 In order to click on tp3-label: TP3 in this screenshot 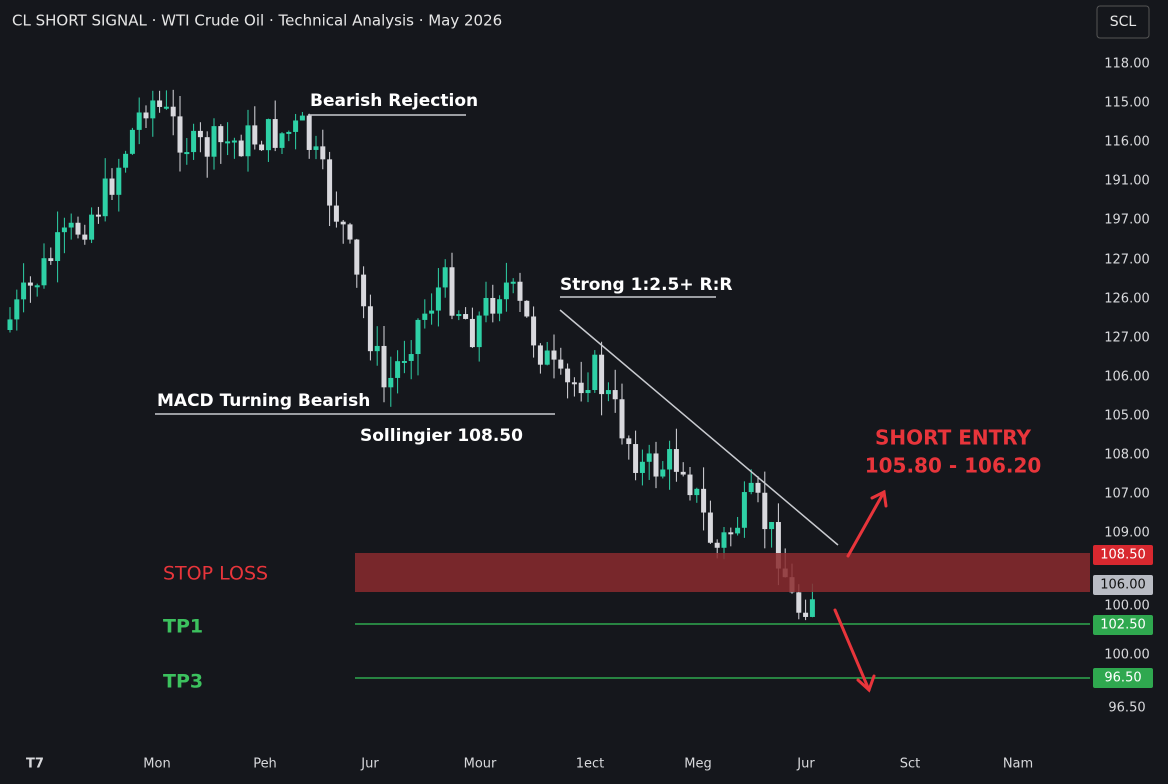, I will do `click(183, 682)`.